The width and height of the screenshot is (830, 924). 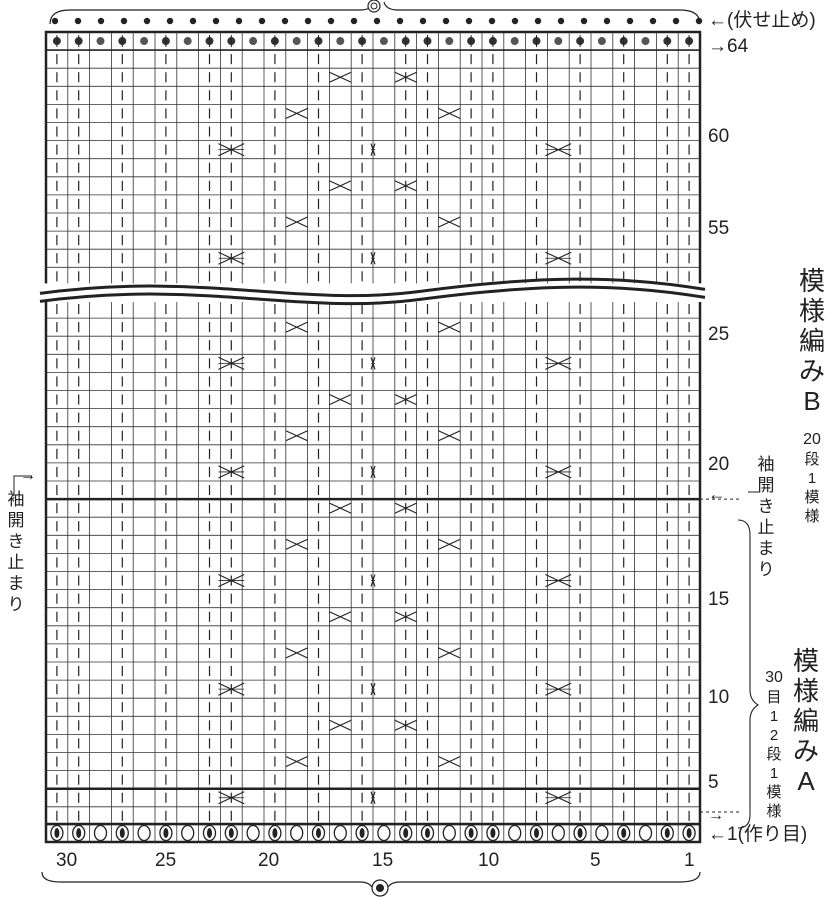 I want to click on row-number: 10, so click(x=718, y=697).